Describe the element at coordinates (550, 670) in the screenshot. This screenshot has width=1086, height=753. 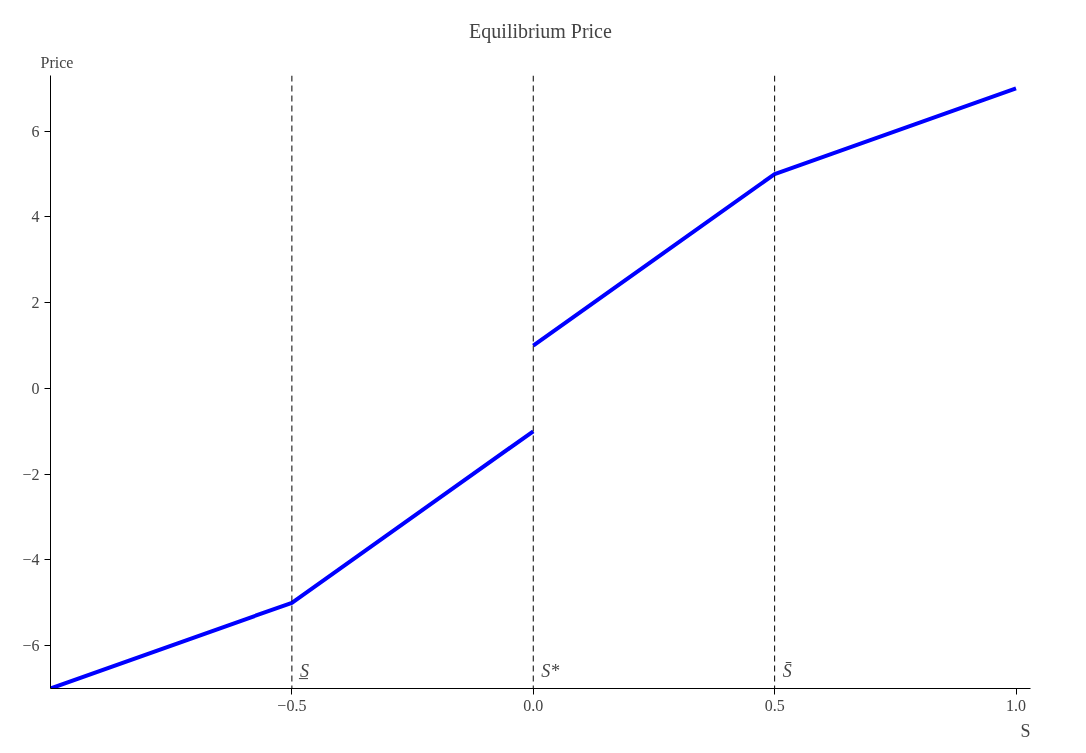
I see `ref-line-label: S*` at that location.